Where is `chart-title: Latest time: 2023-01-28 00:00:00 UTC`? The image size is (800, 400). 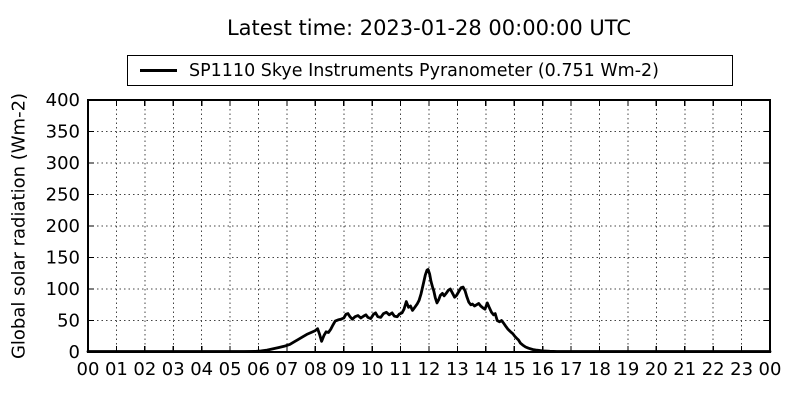 chart-title: Latest time: 2023-01-28 00:00:00 UTC is located at coordinates (429, 28).